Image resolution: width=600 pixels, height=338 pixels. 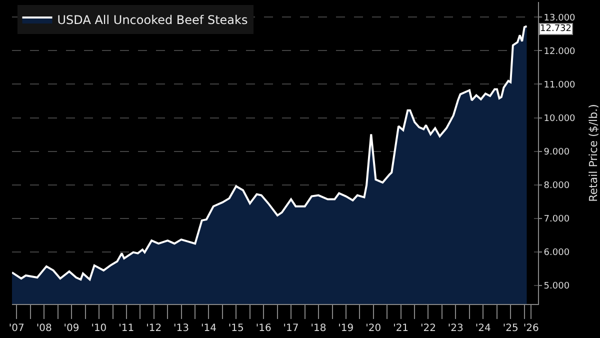 I want to click on x-tick-label: '24, so click(x=483, y=328).